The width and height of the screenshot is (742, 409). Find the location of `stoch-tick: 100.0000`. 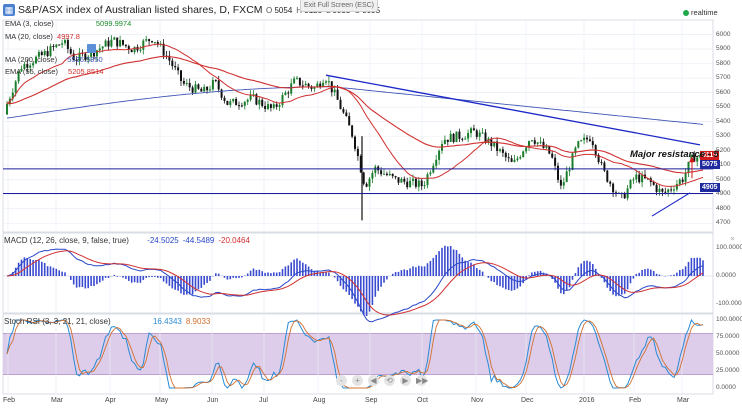

stoch-tick: 100.0000 is located at coordinates (729, 319).